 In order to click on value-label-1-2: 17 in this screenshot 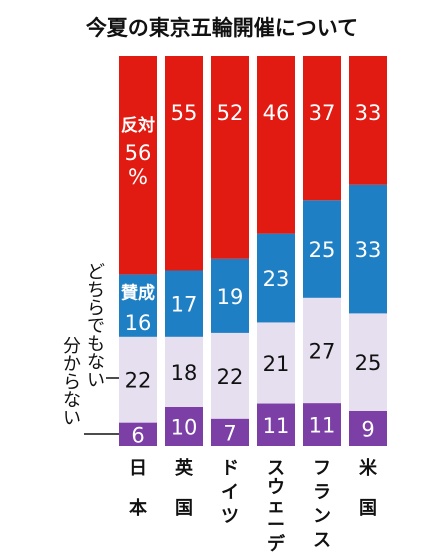, I will do `click(184, 305)`.